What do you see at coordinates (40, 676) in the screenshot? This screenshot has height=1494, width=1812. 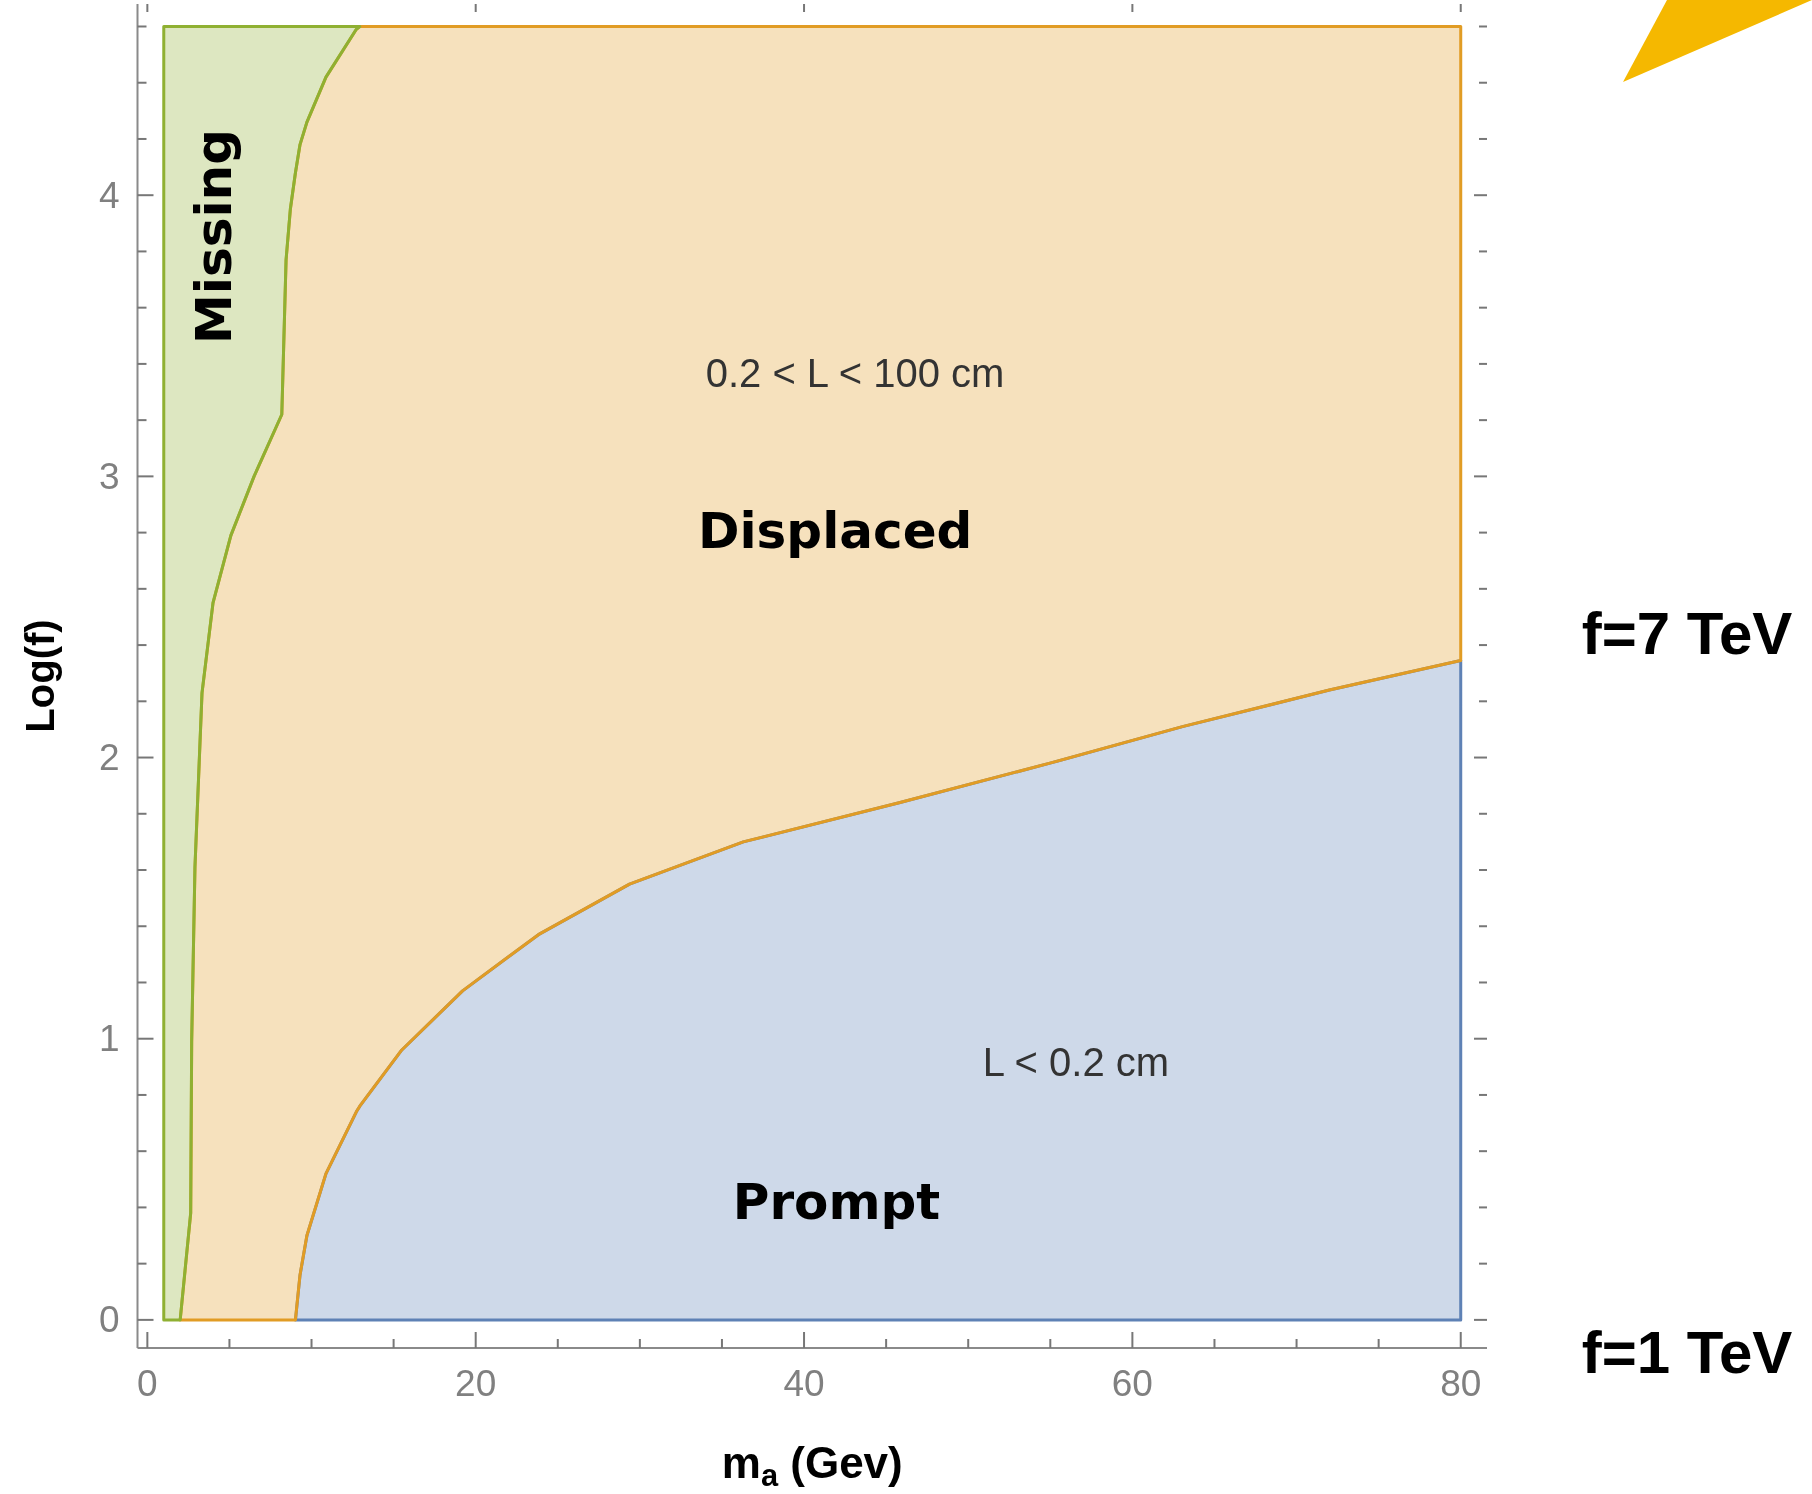 I see `y-axis-title: Log(f)` at bounding box center [40, 676].